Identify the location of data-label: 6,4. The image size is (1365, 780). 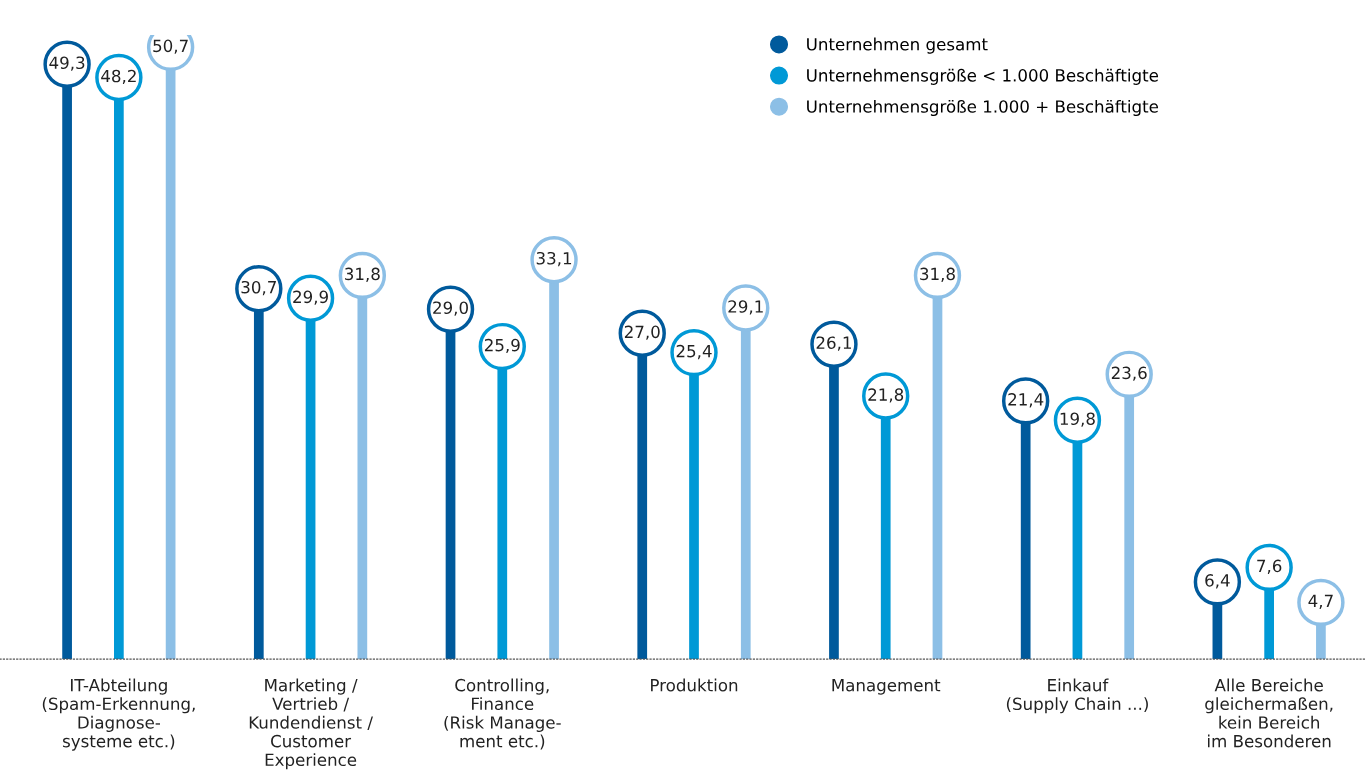
(1217, 581).